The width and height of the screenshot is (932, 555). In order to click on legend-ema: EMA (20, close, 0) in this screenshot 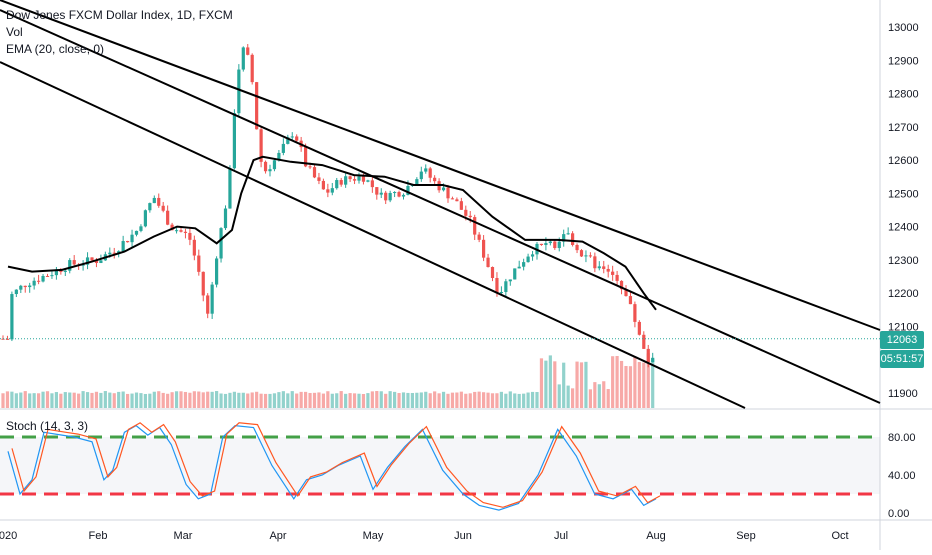, I will do `click(55, 49)`.